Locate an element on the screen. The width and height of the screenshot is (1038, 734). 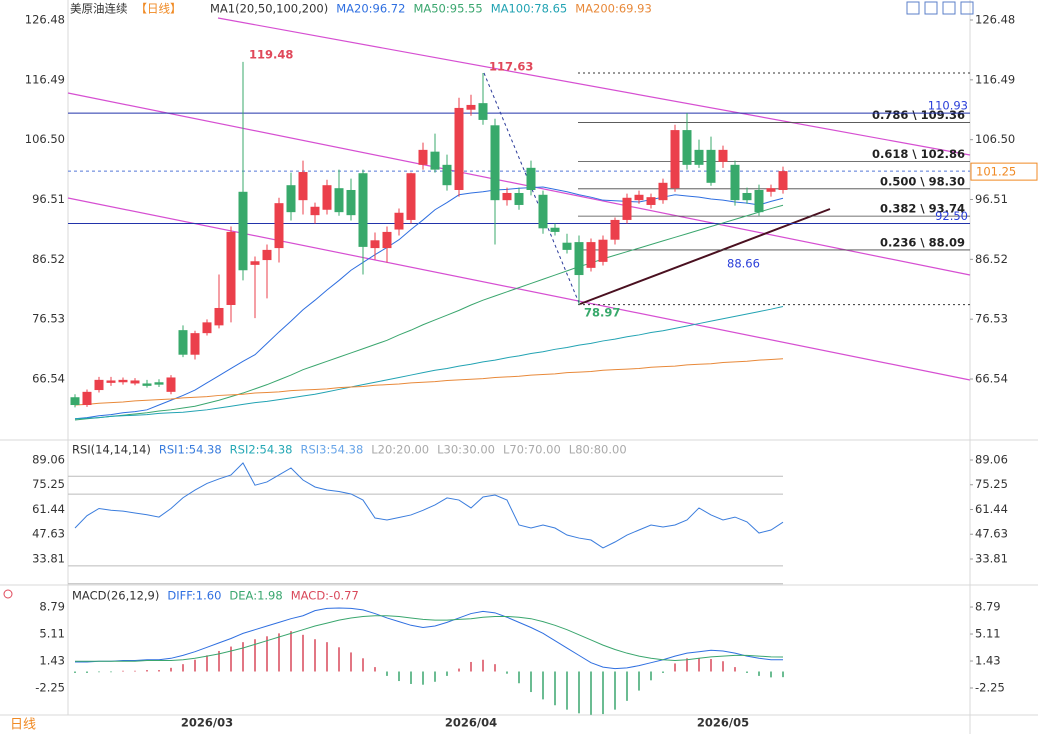
legend-entry: DIFF:1.60 is located at coordinates (194, 596).